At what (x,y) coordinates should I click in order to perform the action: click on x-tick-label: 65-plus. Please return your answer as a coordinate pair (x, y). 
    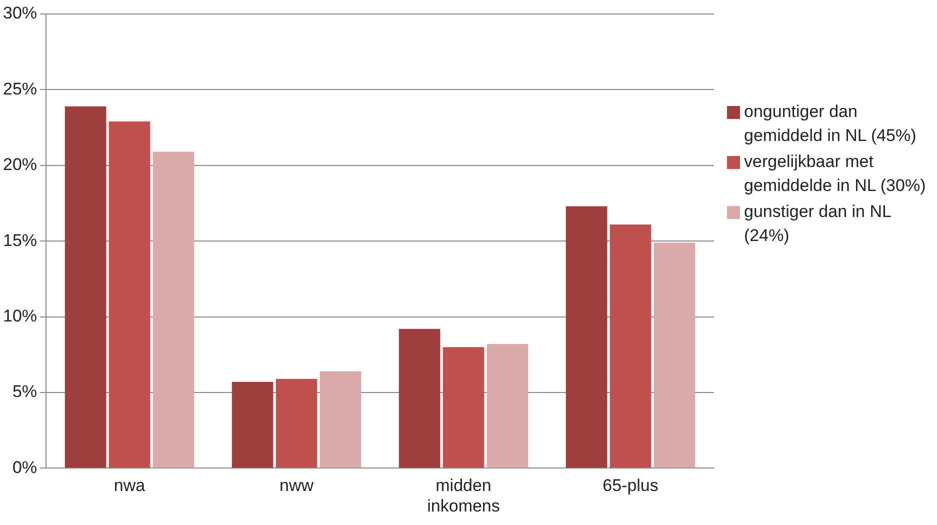
    Looking at the image, I should click on (630, 486).